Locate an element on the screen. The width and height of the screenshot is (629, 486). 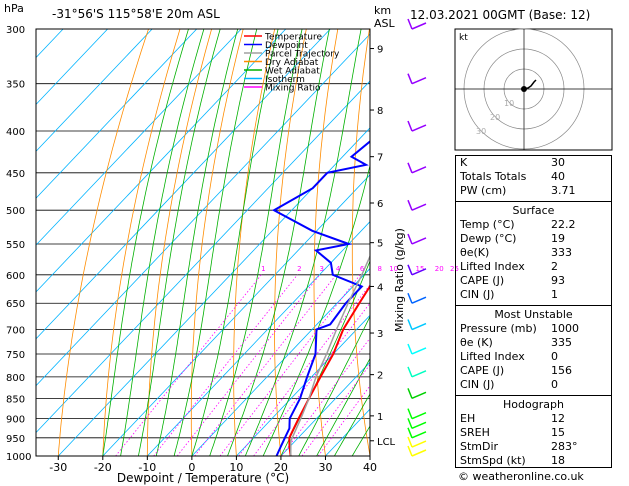
mixing-ratio-label: 15 is located at coordinates (420, 269).